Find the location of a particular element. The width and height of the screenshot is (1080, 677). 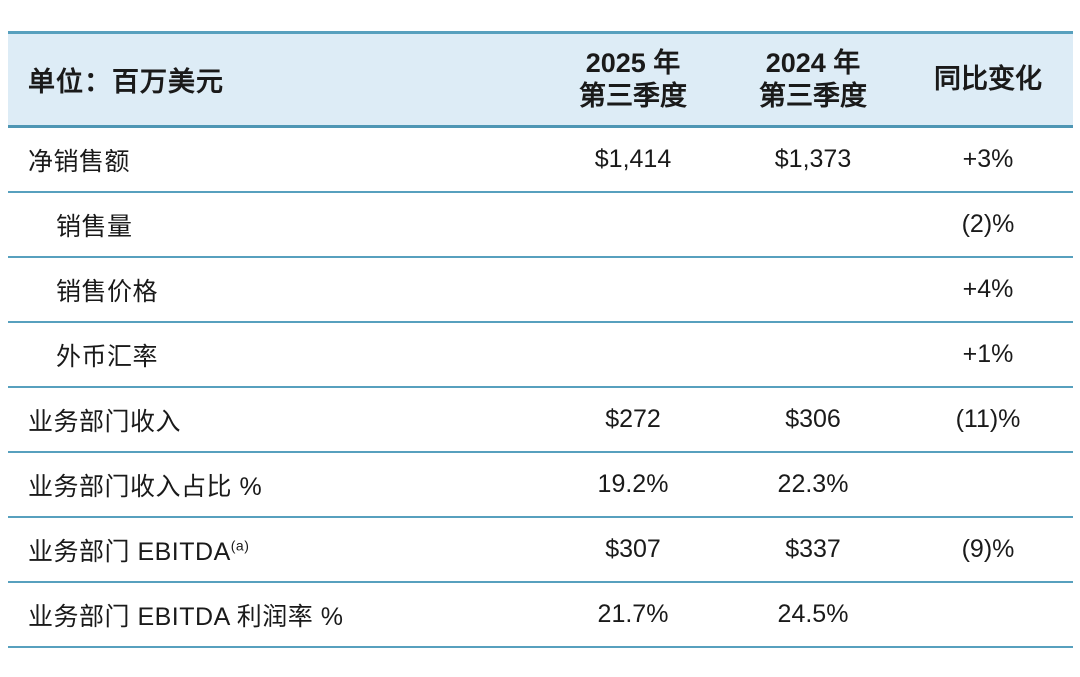

row-label: 业务部门收入 is located at coordinates (105, 421).